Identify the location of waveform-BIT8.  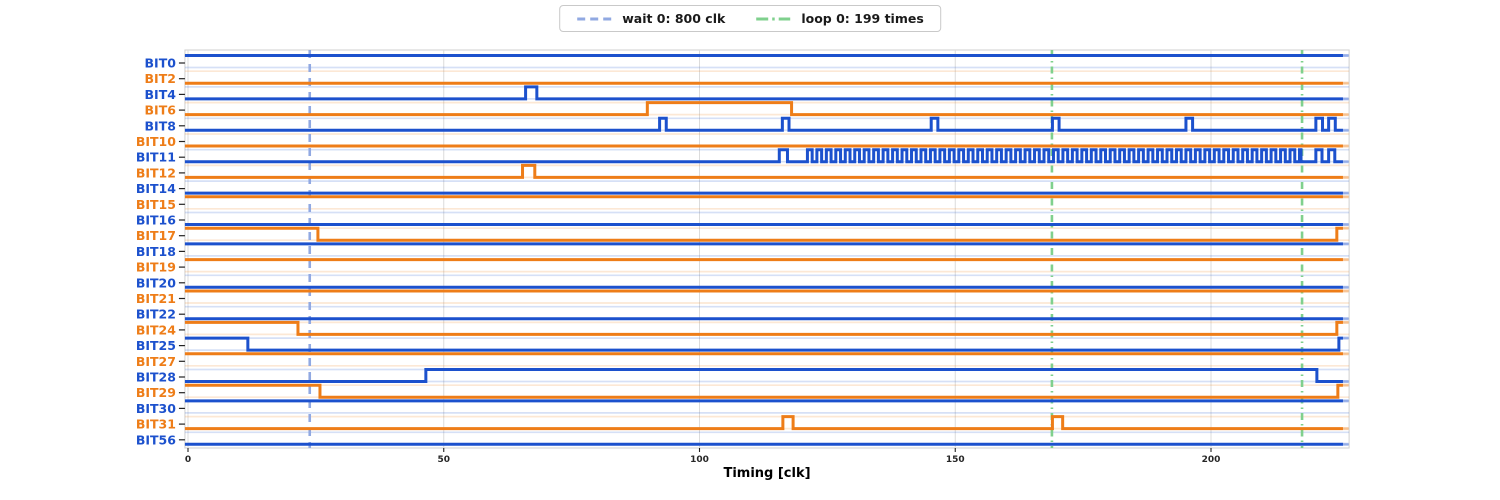
(763, 124).